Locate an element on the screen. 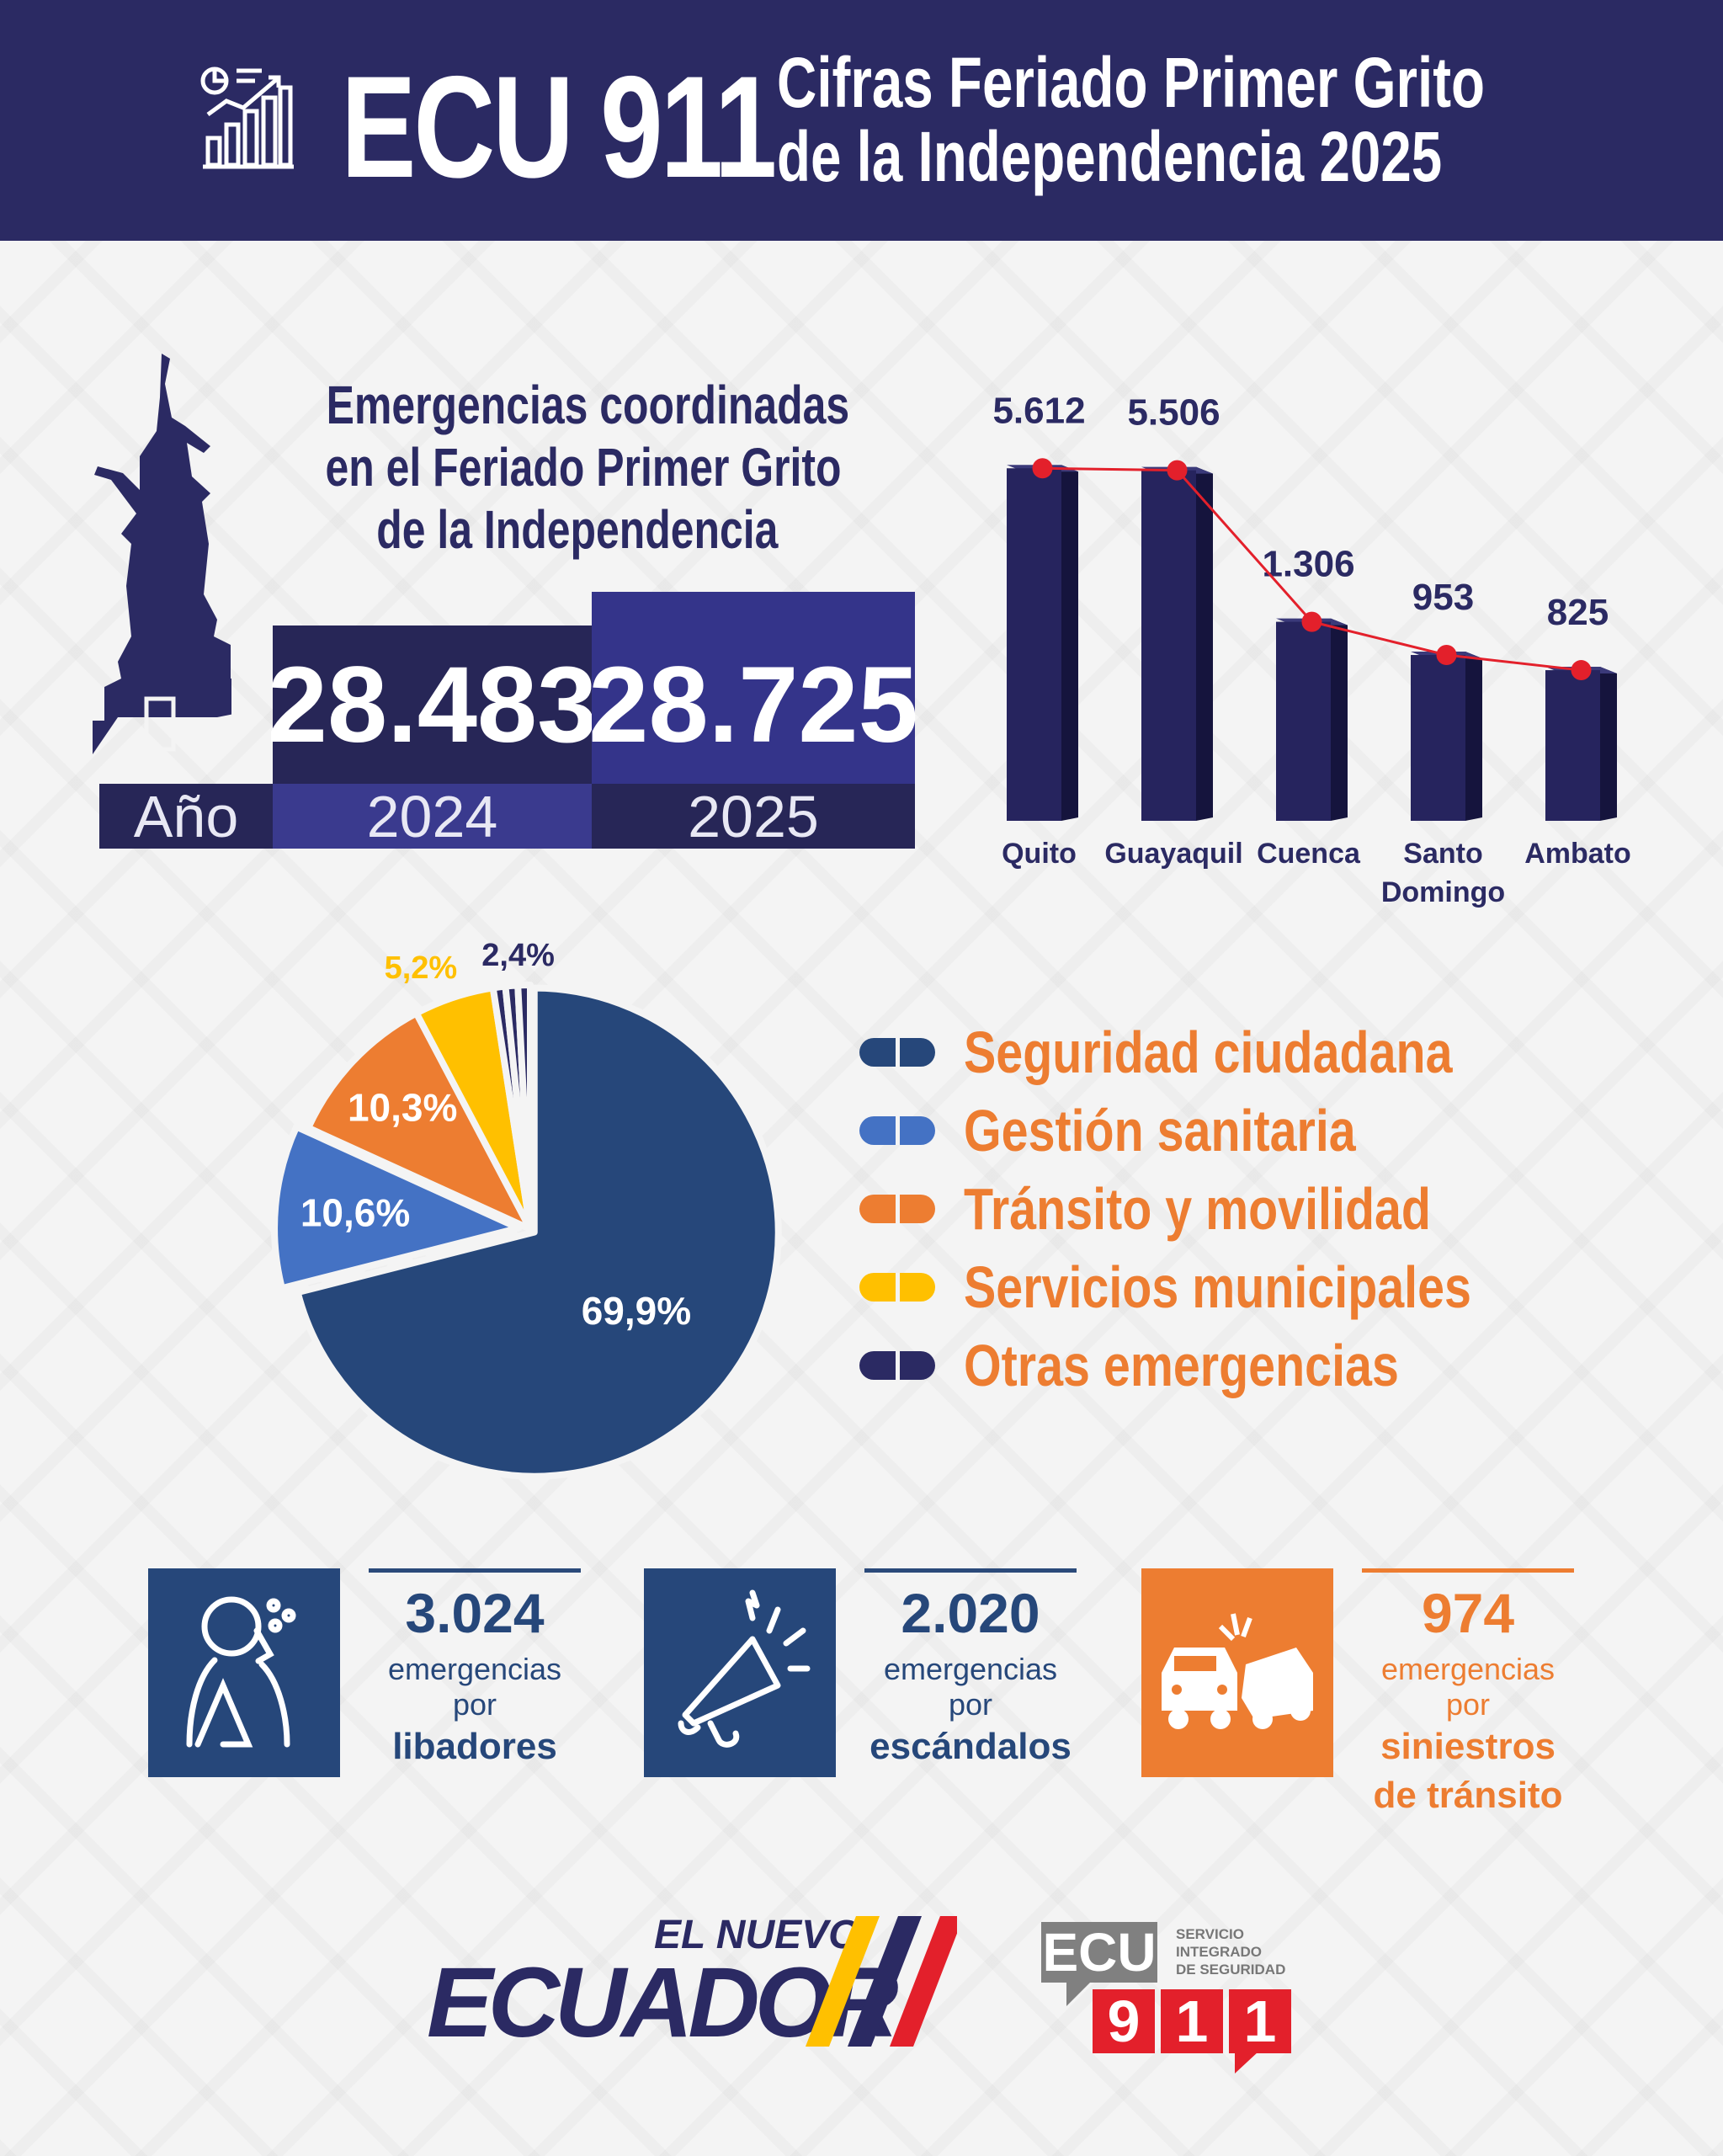 This screenshot has width=1723, height=2156. legend-label: Otras emergencias is located at coordinates (1181, 1365).